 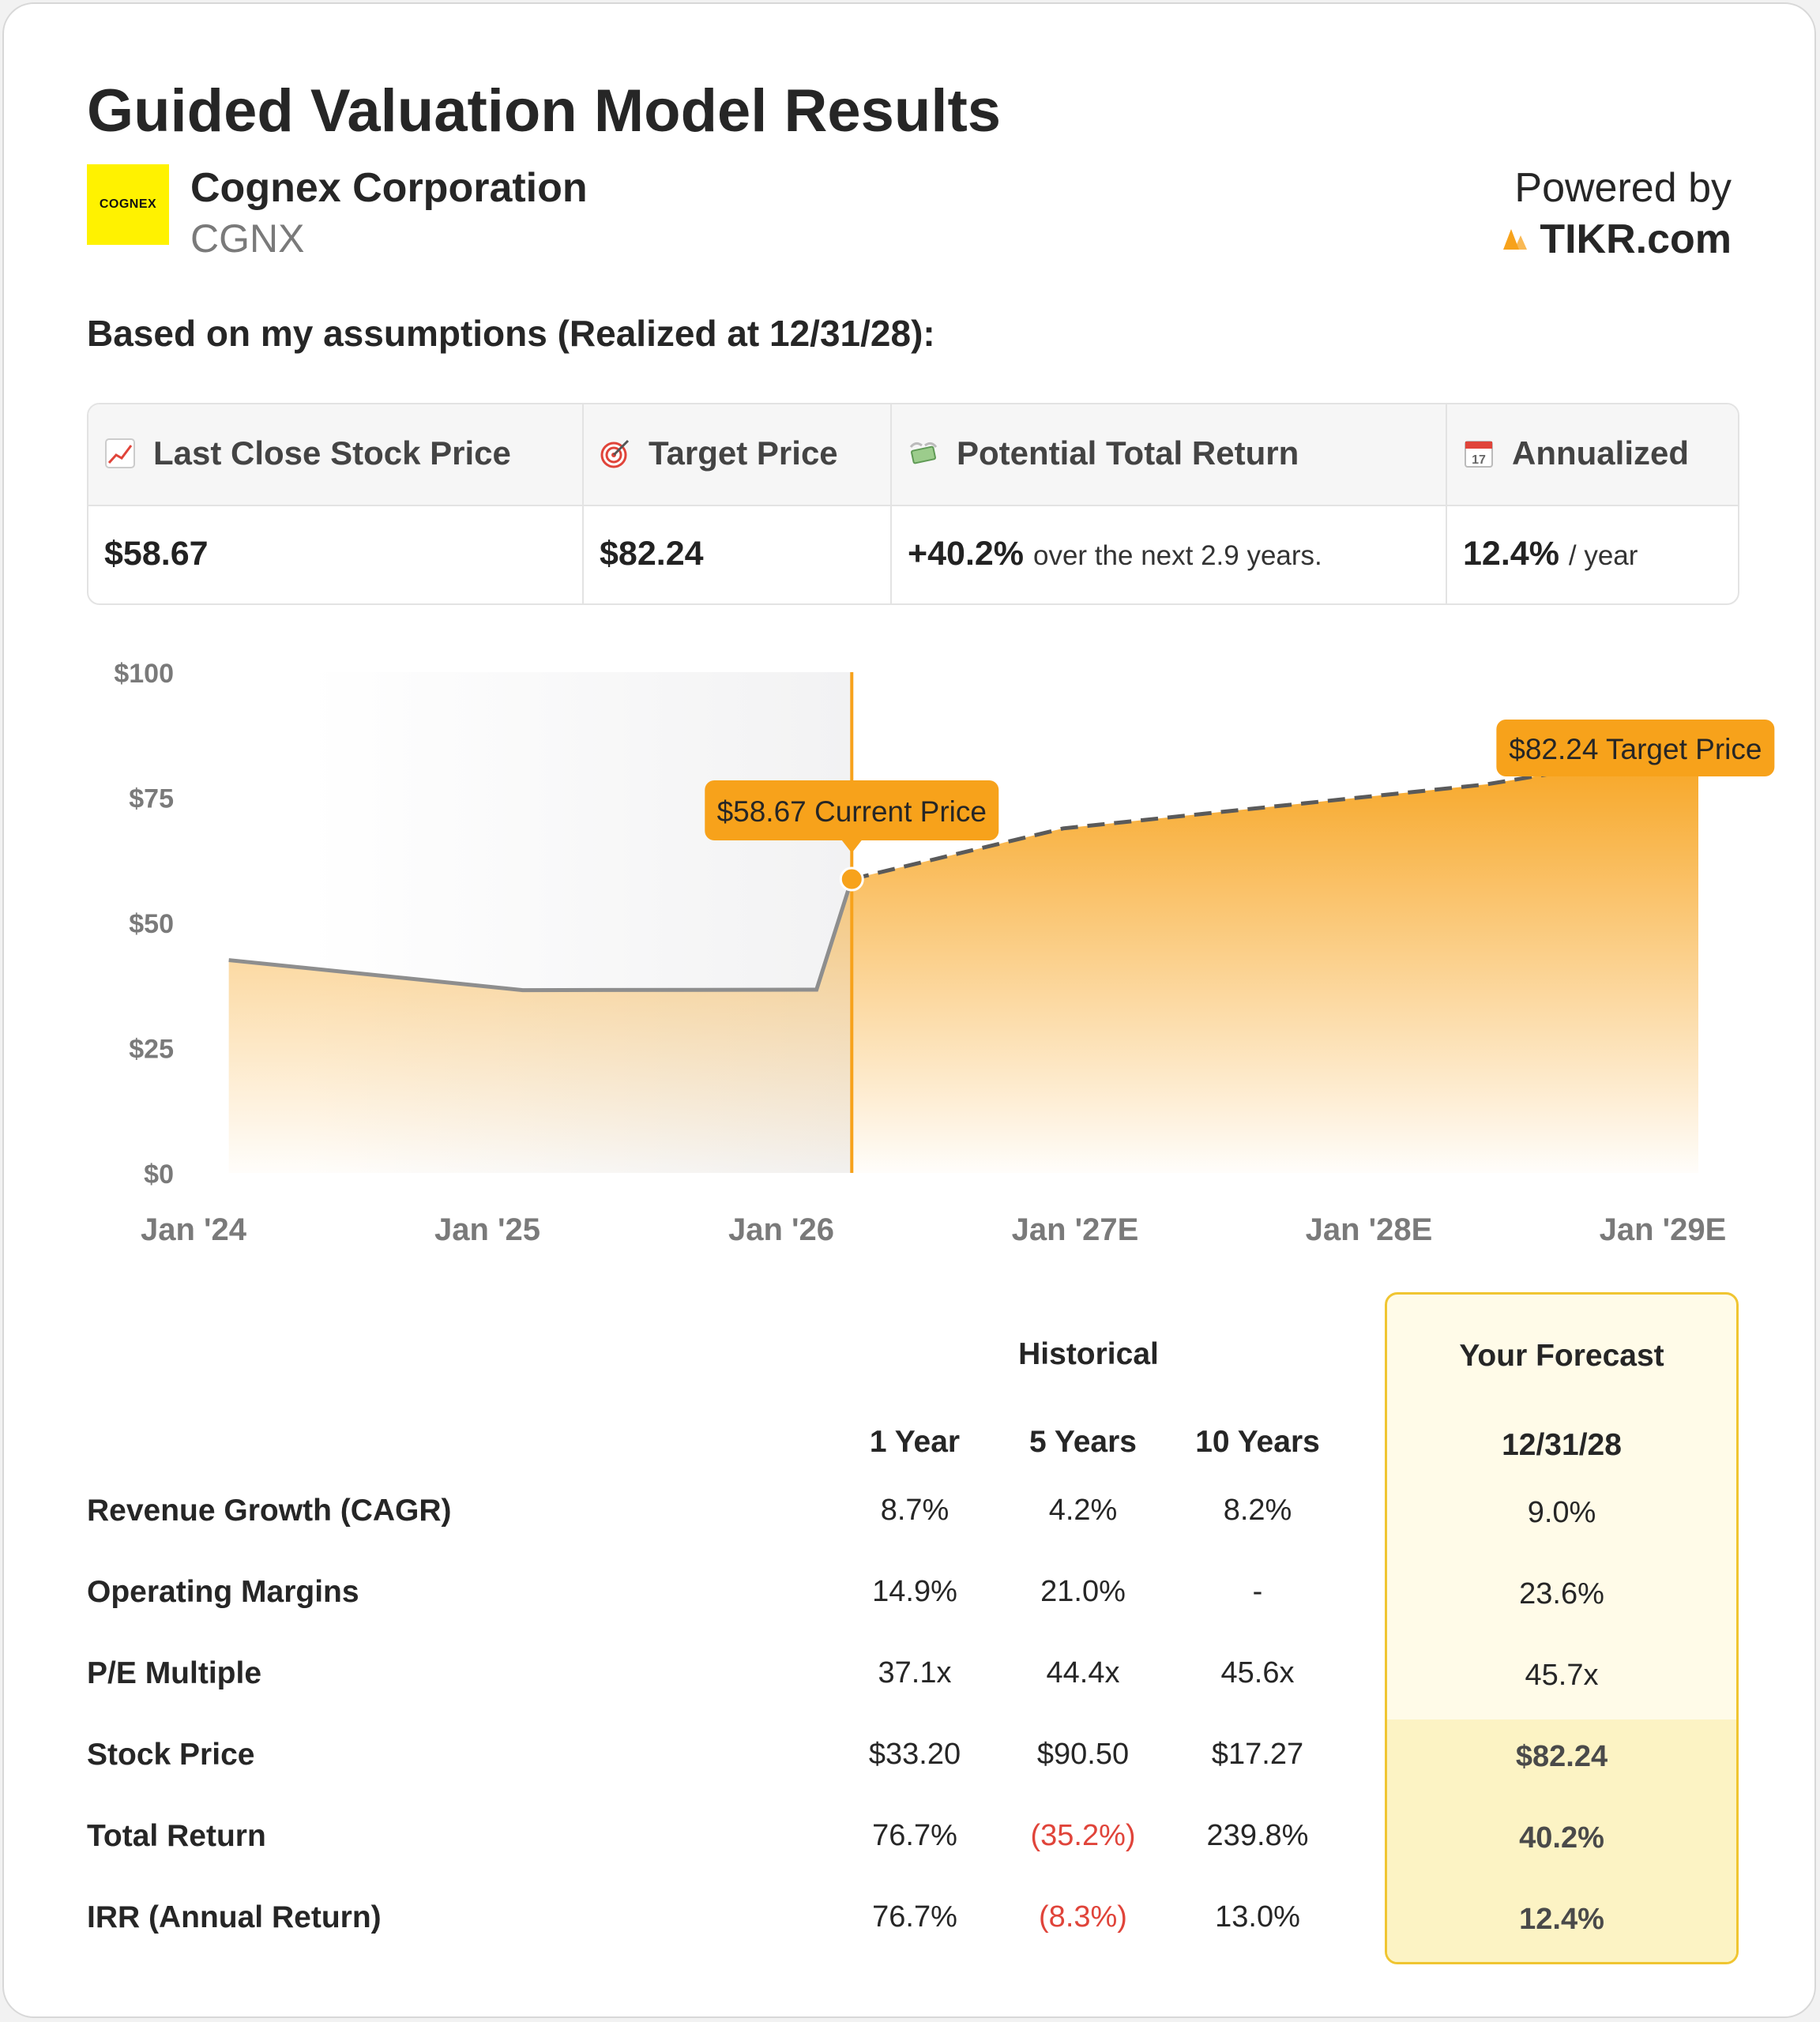 What do you see at coordinates (1479, 460) in the screenshot?
I see `calendar-day: 17` at bounding box center [1479, 460].